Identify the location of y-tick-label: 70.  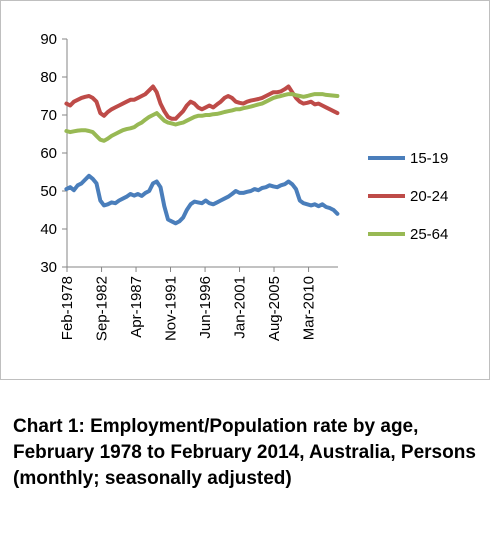
(48, 115).